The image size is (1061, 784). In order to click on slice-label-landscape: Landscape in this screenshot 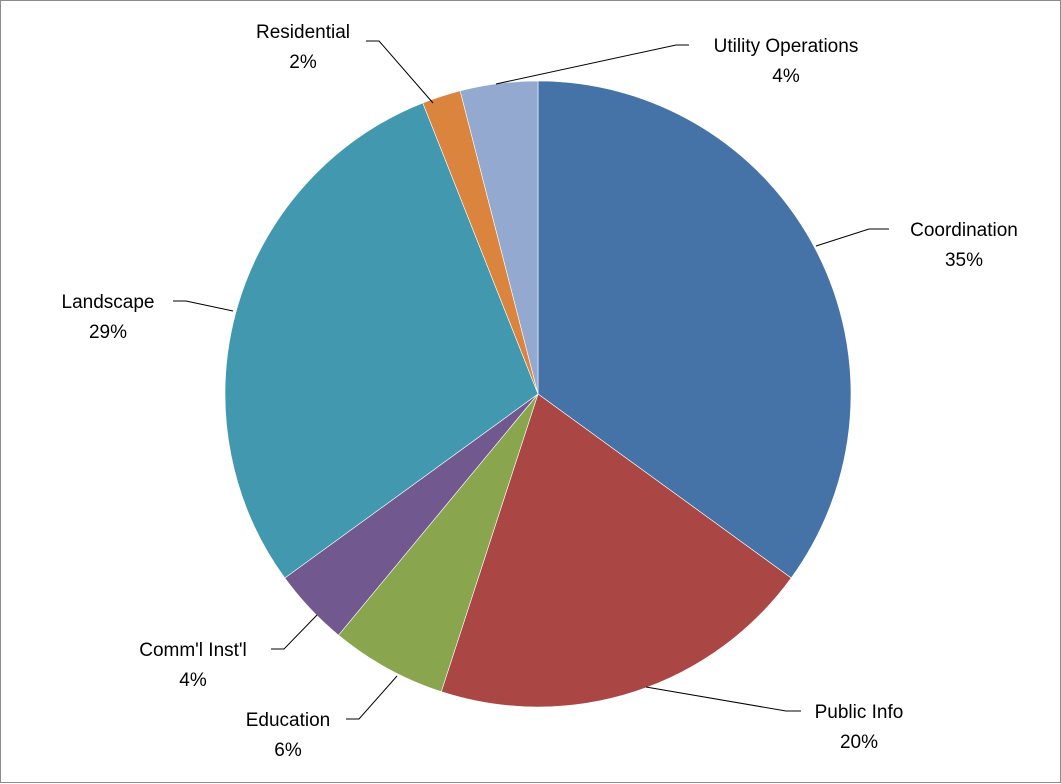, I will do `click(108, 302)`.